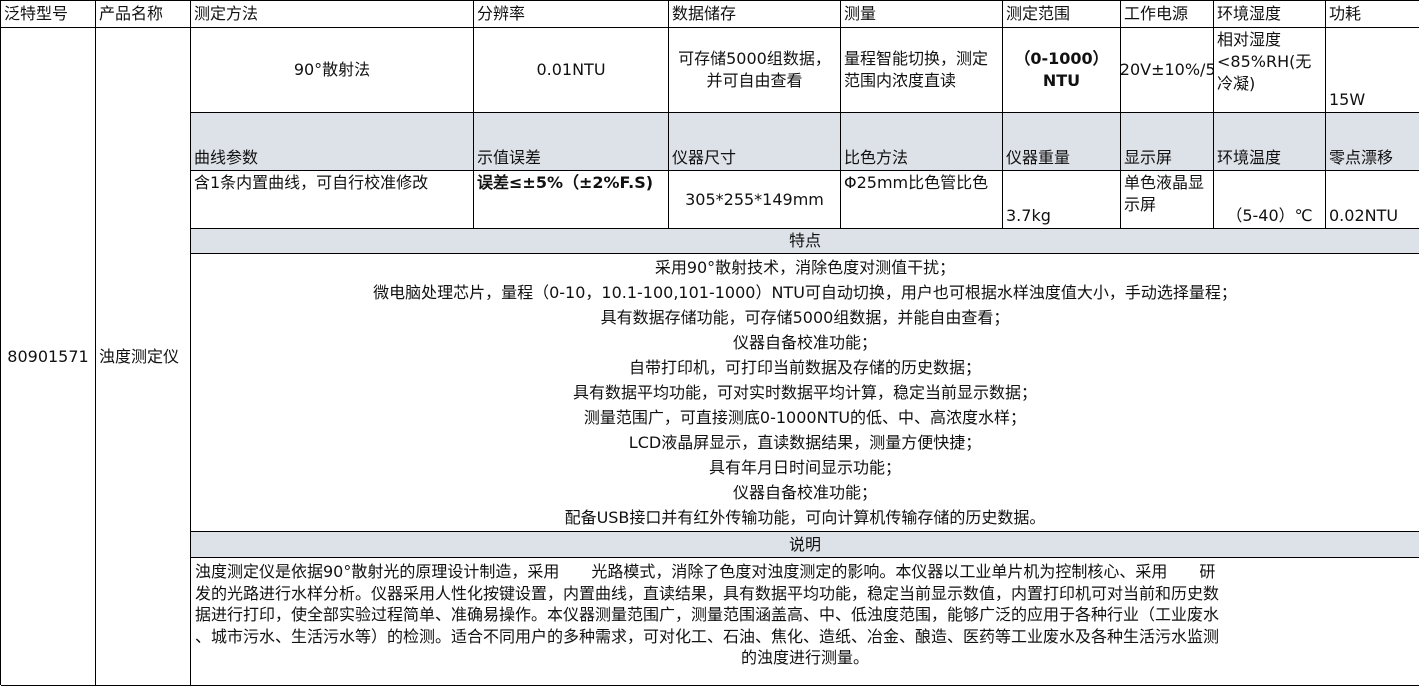 The height and width of the screenshot is (686, 1419). What do you see at coordinates (139, 356) in the screenshot?
I see `product-name-cell-text: 浊度测定仪` at bounding box center [139, 356].